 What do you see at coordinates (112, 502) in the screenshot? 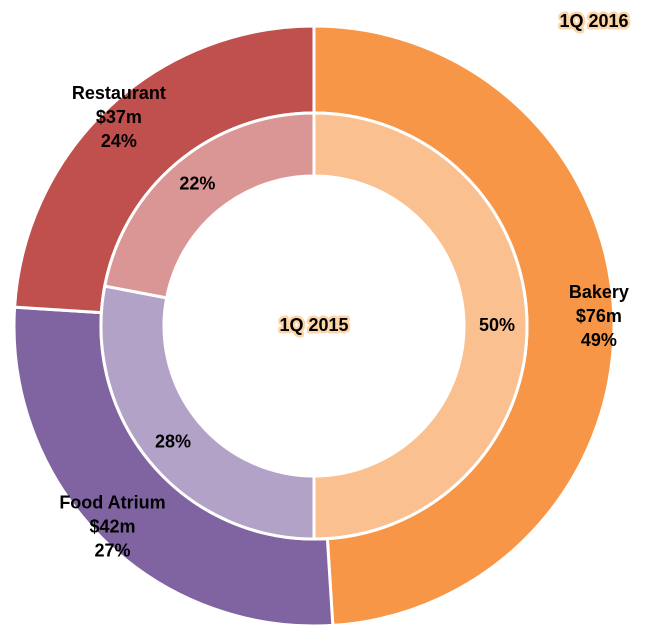
I see `category-label: Food Atrium` at bounding box center [112, 502].